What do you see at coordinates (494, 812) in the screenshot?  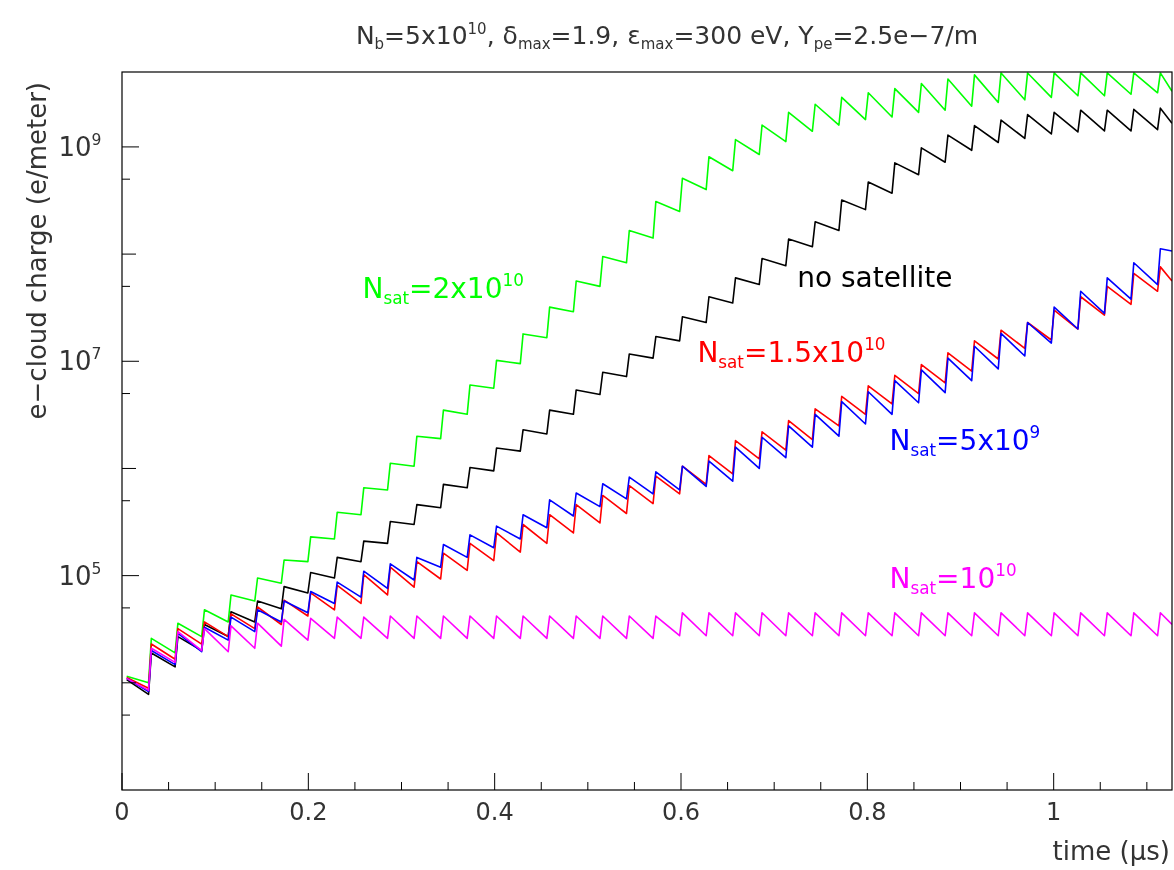 I see `x-tick-label: 0.4` at bounding box center [494, 812].